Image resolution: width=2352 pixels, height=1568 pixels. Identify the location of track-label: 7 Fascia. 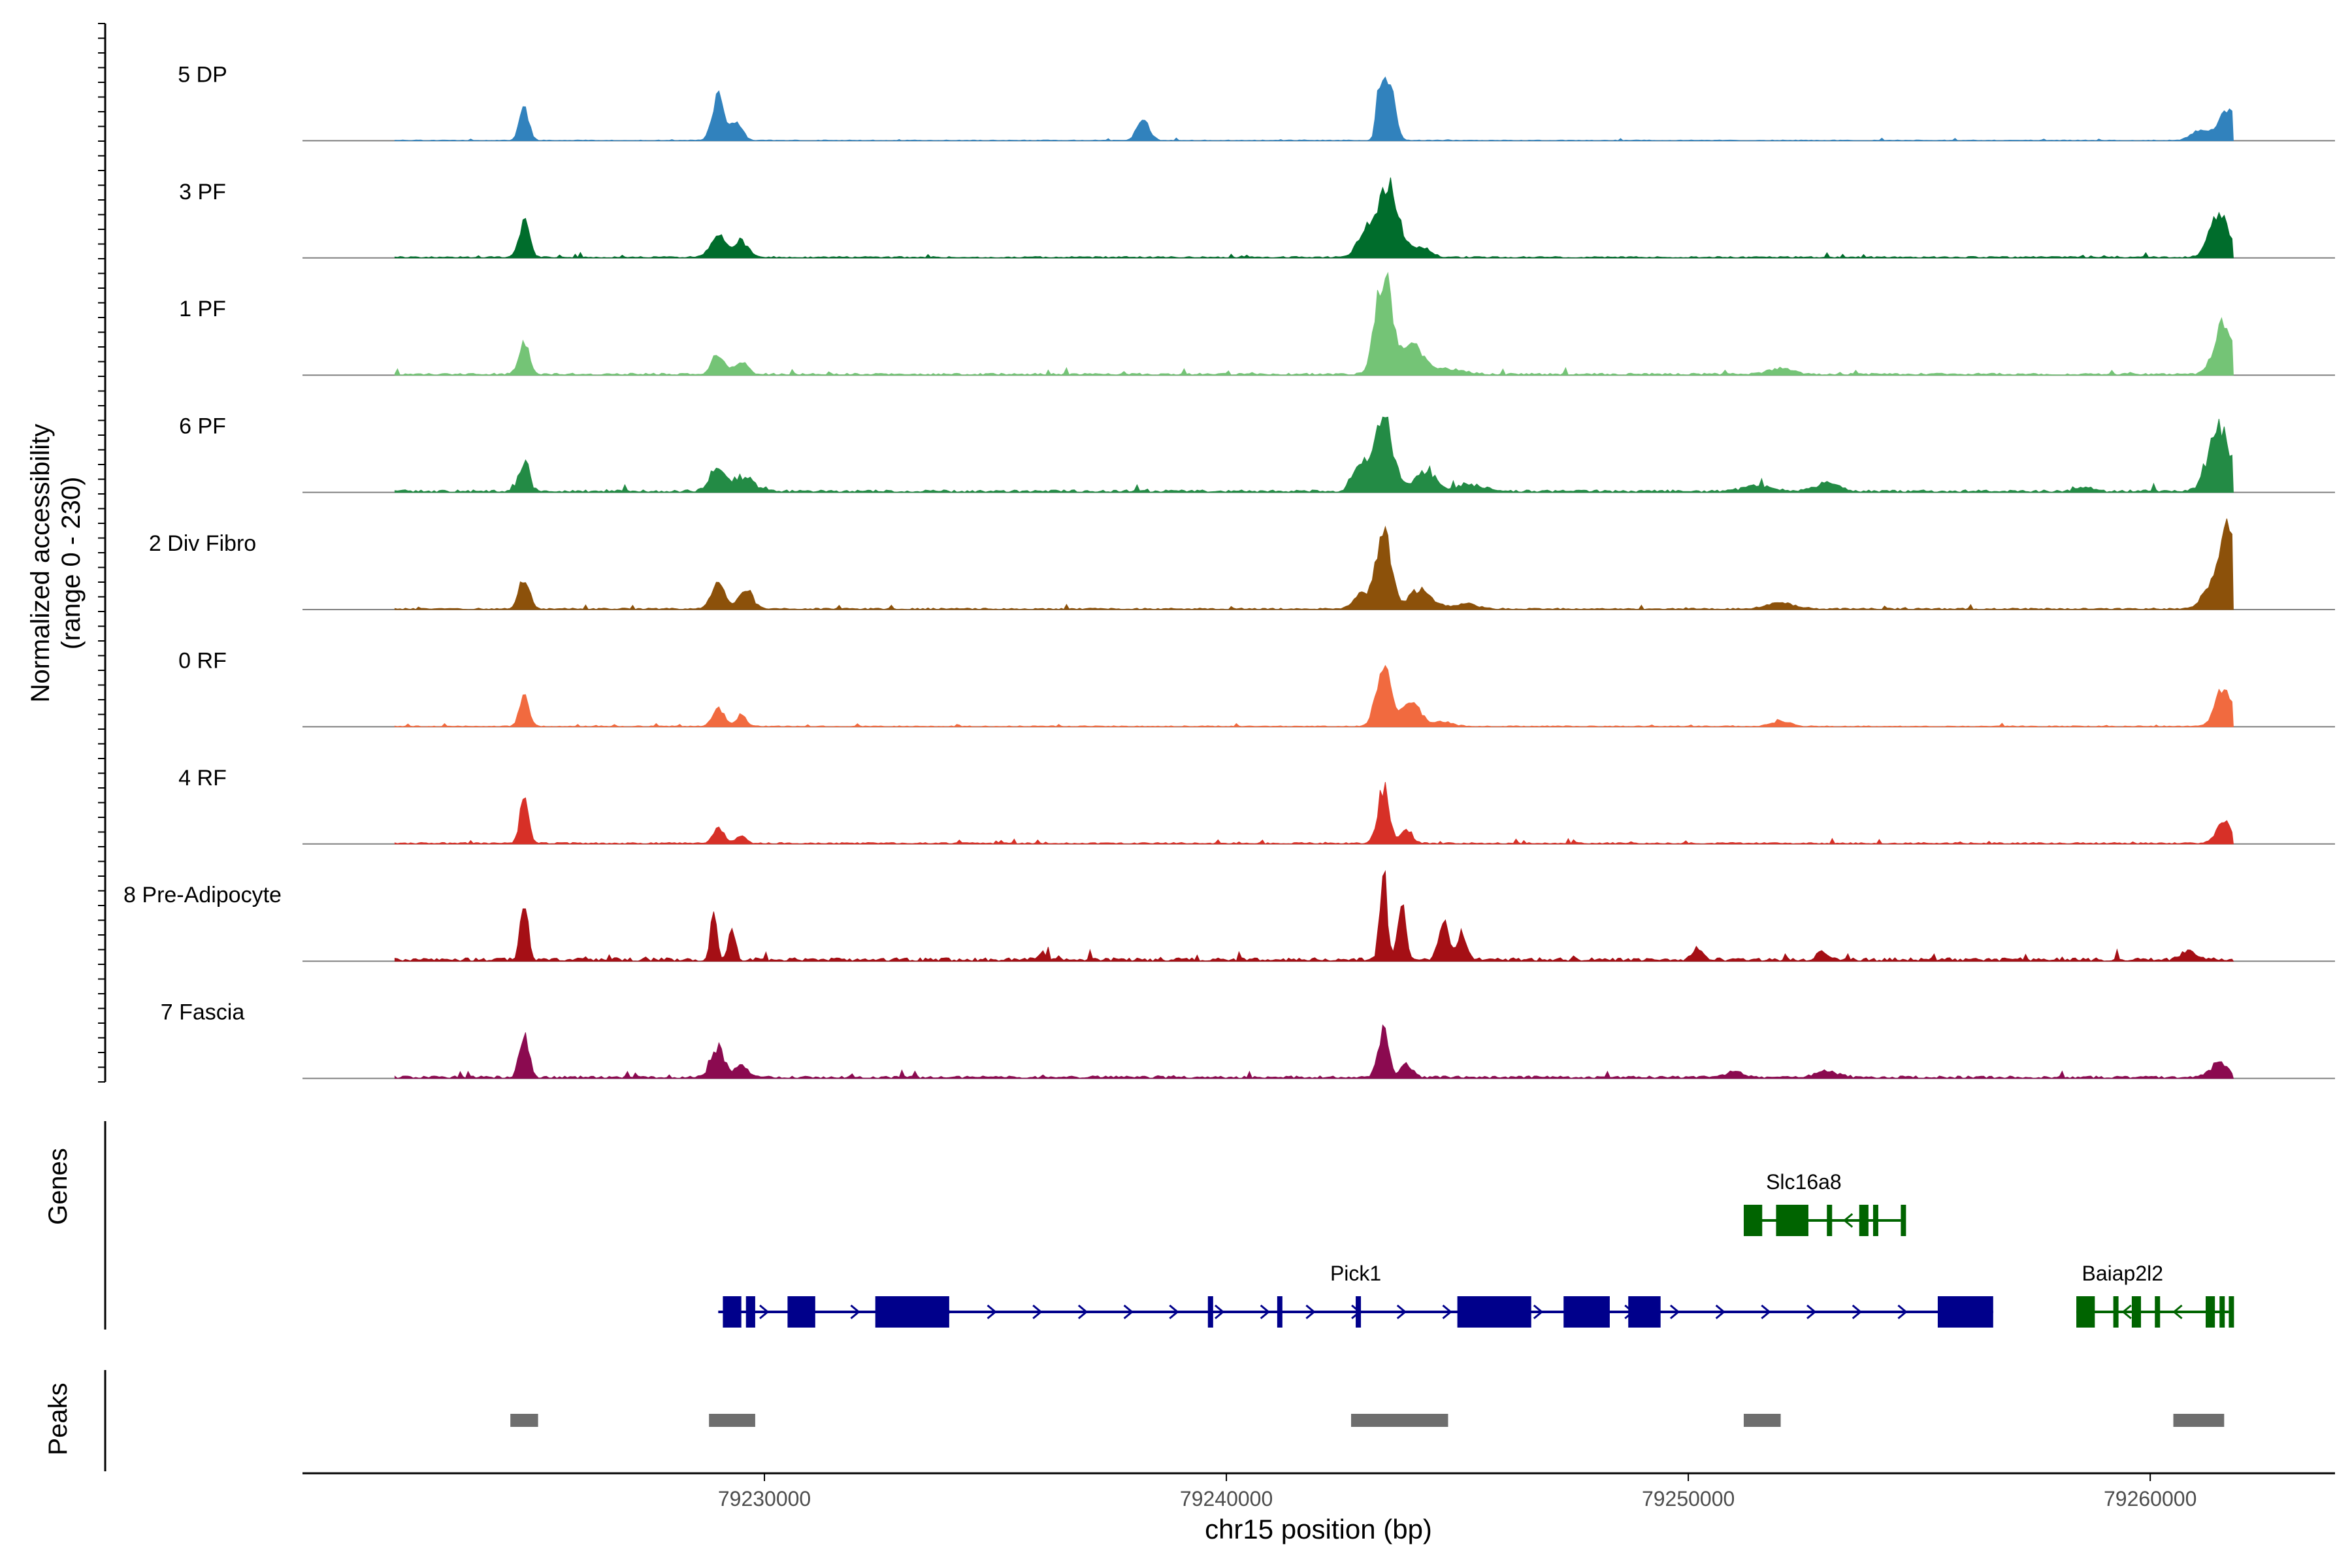
(203, 1012).